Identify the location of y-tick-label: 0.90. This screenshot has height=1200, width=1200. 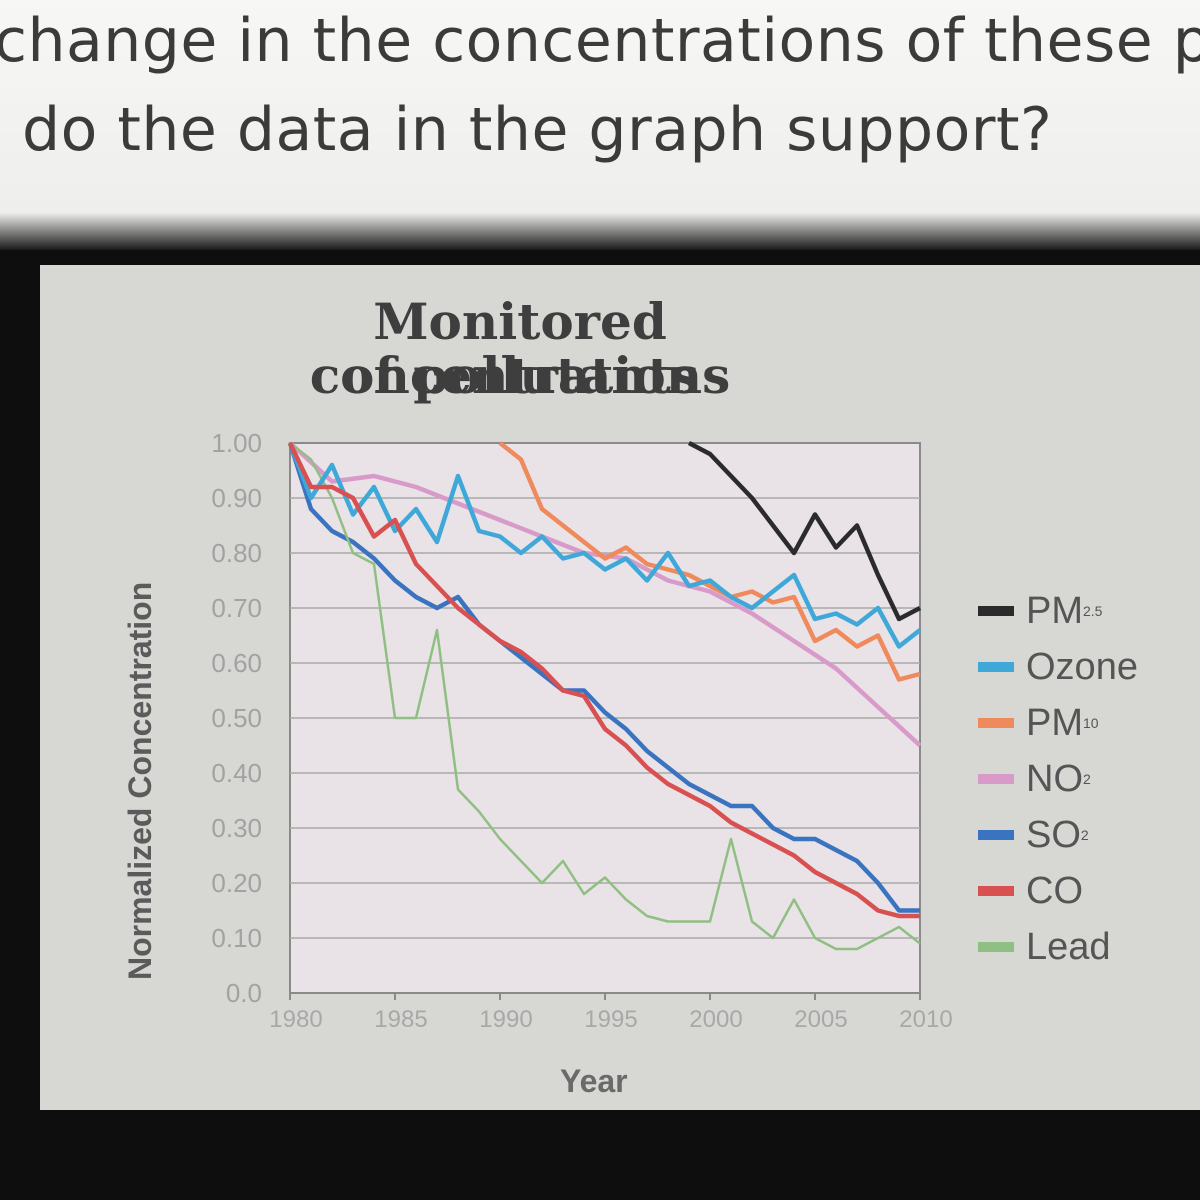
(236, 498).